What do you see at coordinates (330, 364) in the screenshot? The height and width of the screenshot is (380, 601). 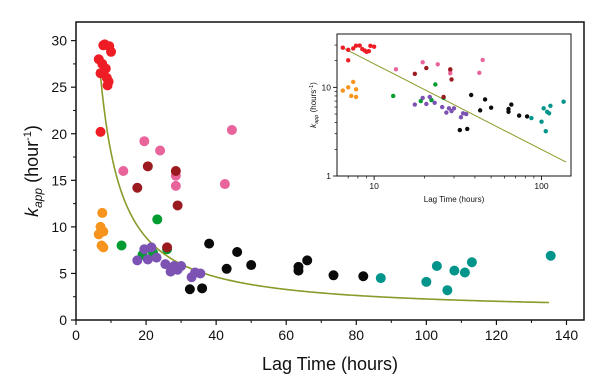 I see `x-axis-title: Lag Time (hours)` at bounding box center [330, 364].